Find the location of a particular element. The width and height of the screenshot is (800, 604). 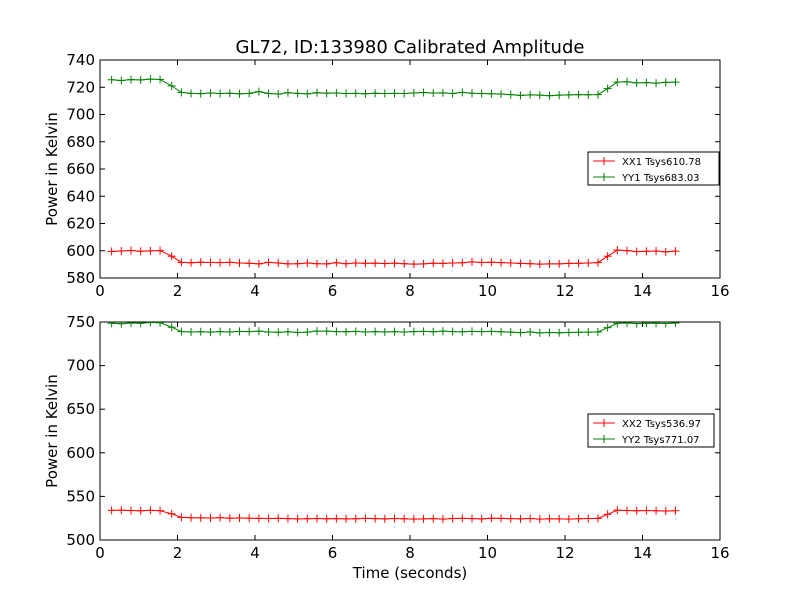

y-tick-label: 750 is located at coordinates (80, 322).